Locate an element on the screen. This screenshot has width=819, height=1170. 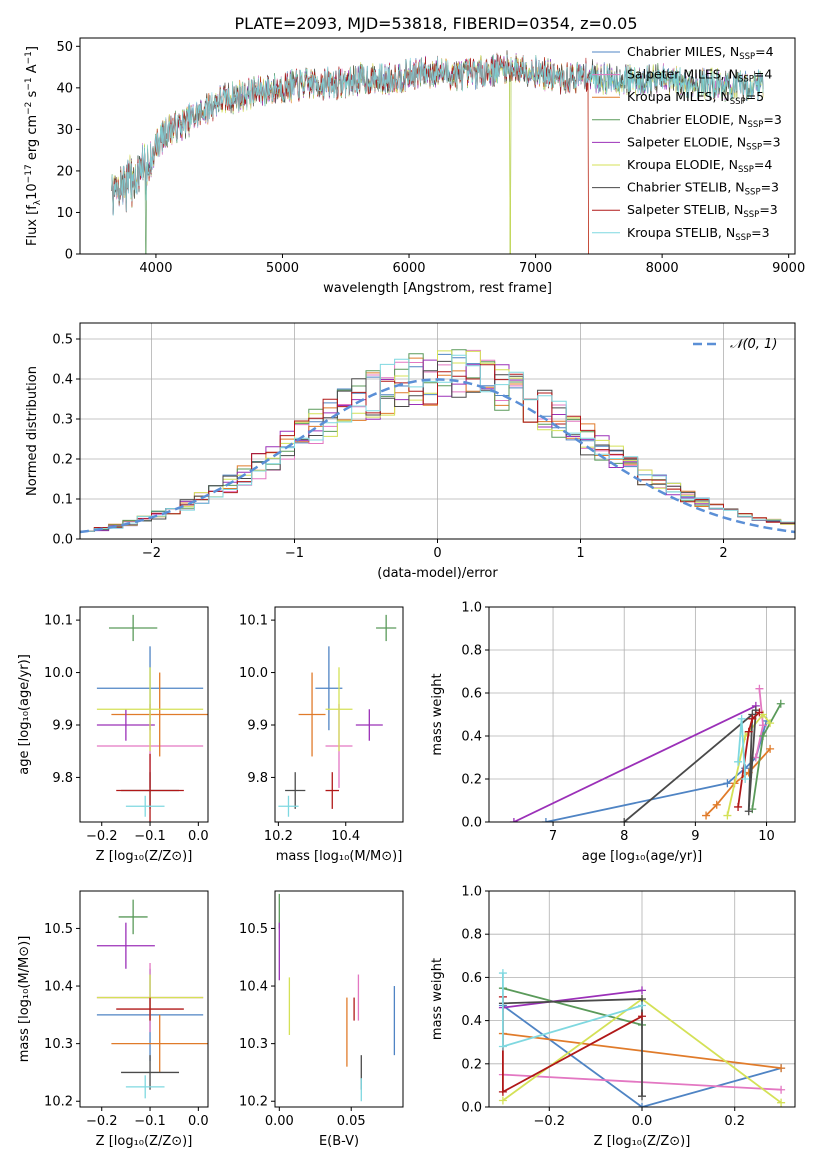
y-tick-label: 30 is located at coordinates (64, 130).